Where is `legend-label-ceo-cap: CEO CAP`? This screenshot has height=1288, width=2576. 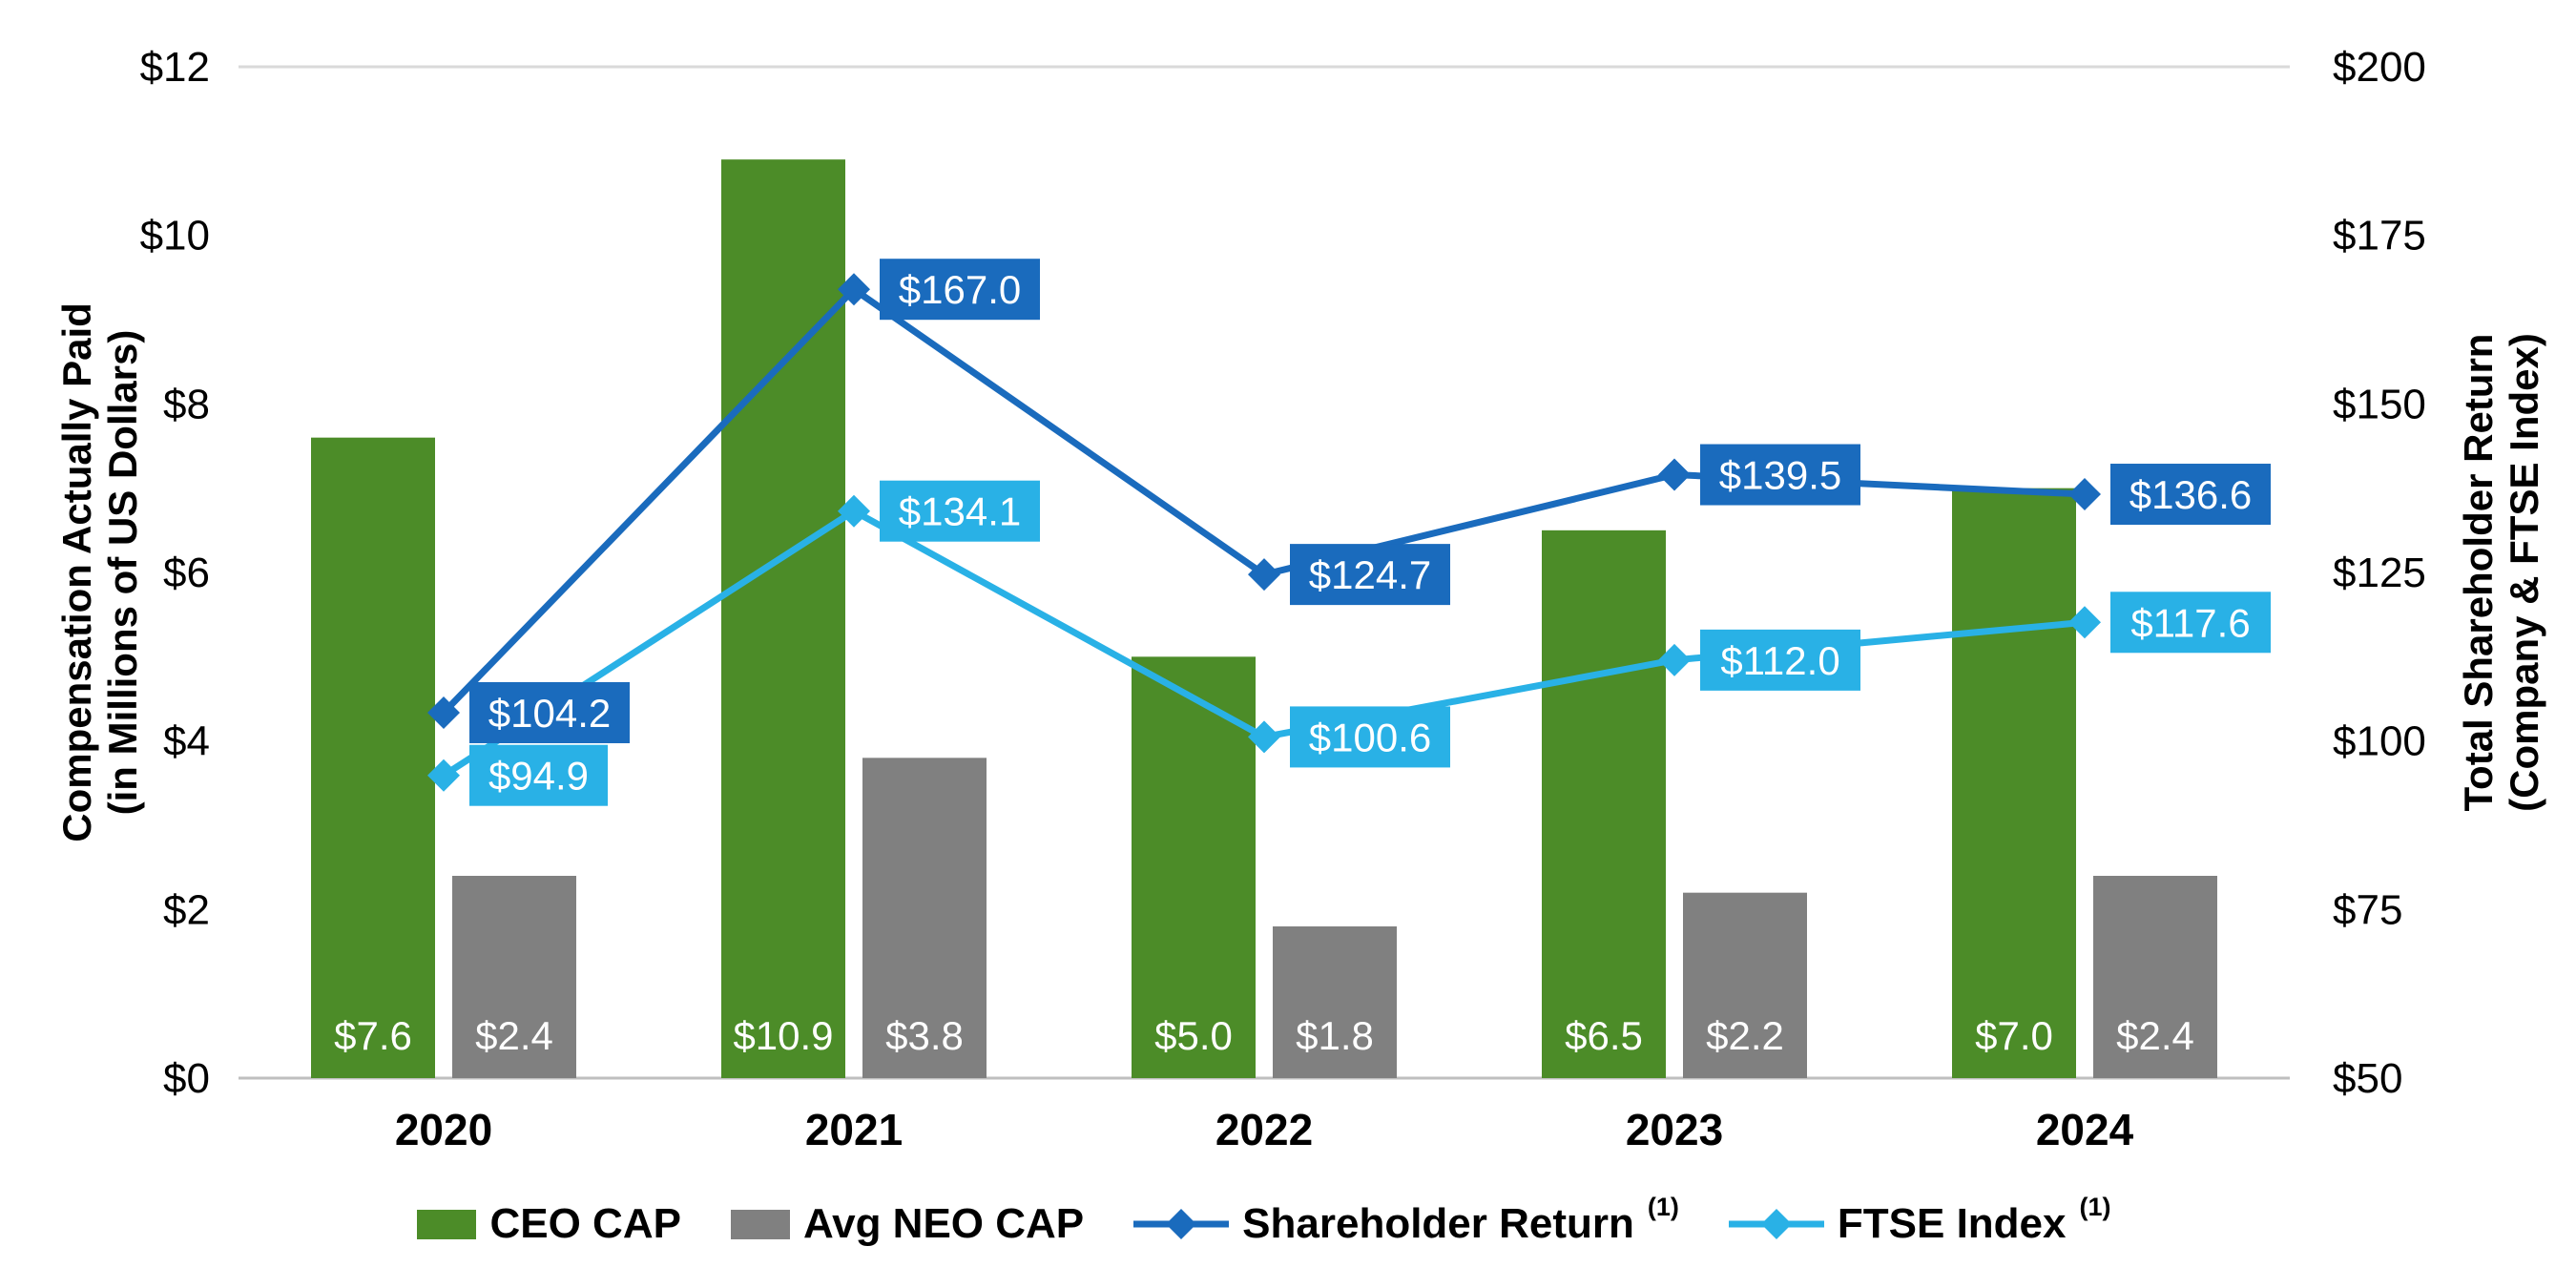 legend-label-ceo-cap: CEO CAP is located at coordinates (585, 1223).